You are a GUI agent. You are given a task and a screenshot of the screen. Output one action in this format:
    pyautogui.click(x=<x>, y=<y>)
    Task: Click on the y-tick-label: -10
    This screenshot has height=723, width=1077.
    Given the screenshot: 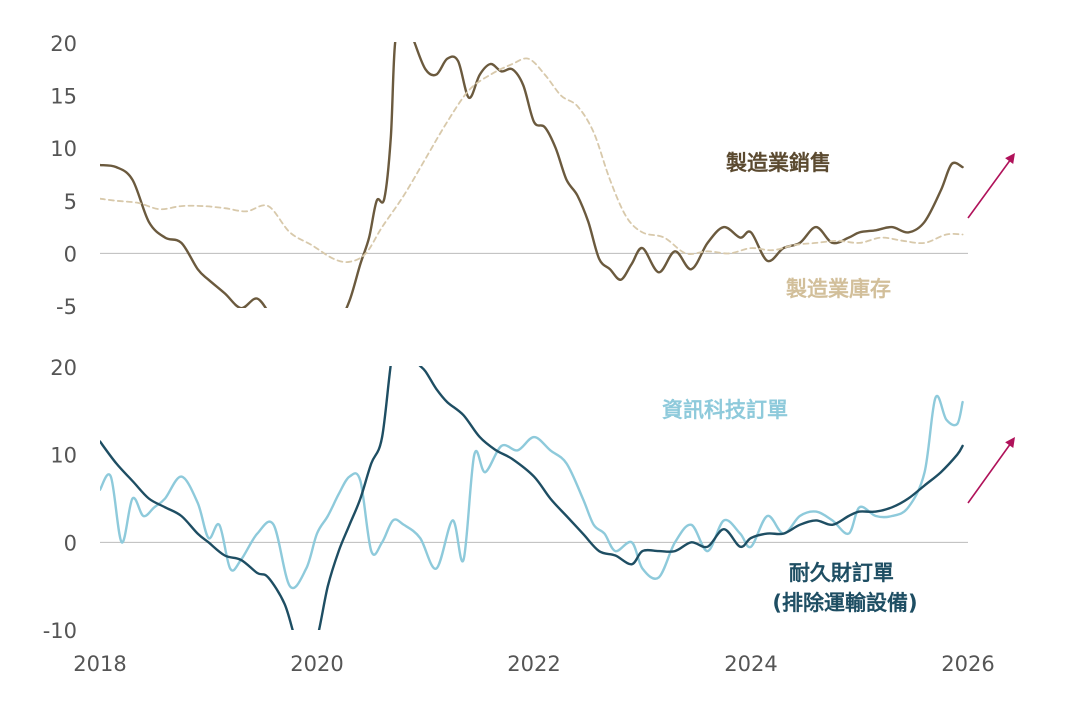 What is the action you would take?
    pyautogui.click(x=60, y=631)
    